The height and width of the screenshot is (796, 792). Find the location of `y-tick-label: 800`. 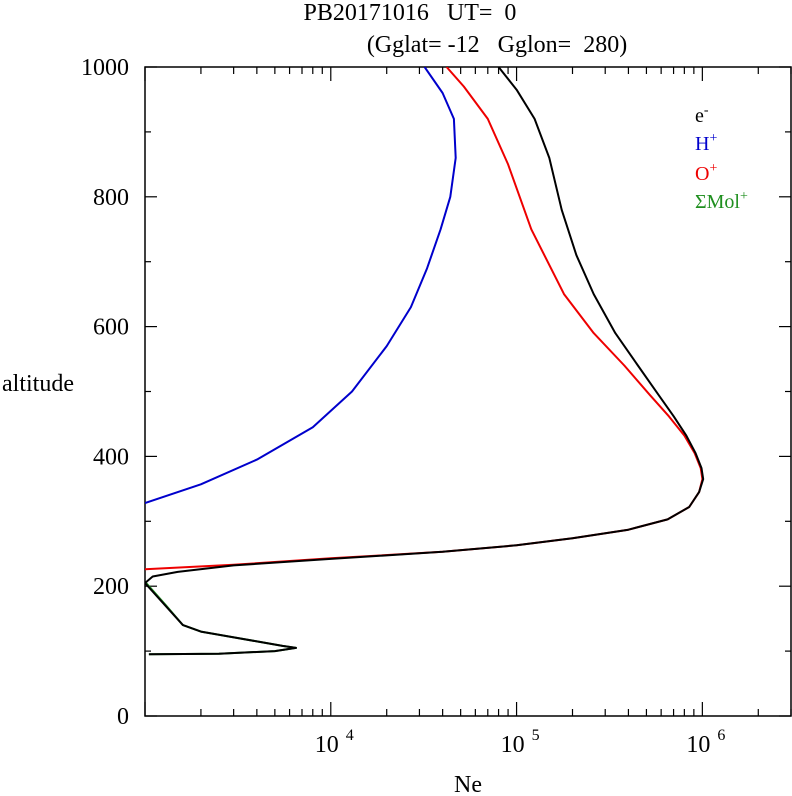

y-tick-label: 800 is located at coordinates (111, 198).